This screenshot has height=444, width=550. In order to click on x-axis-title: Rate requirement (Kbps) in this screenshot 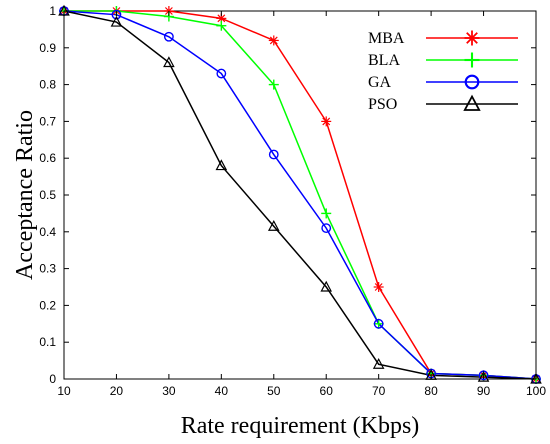, I will do `click(300, 426)`.